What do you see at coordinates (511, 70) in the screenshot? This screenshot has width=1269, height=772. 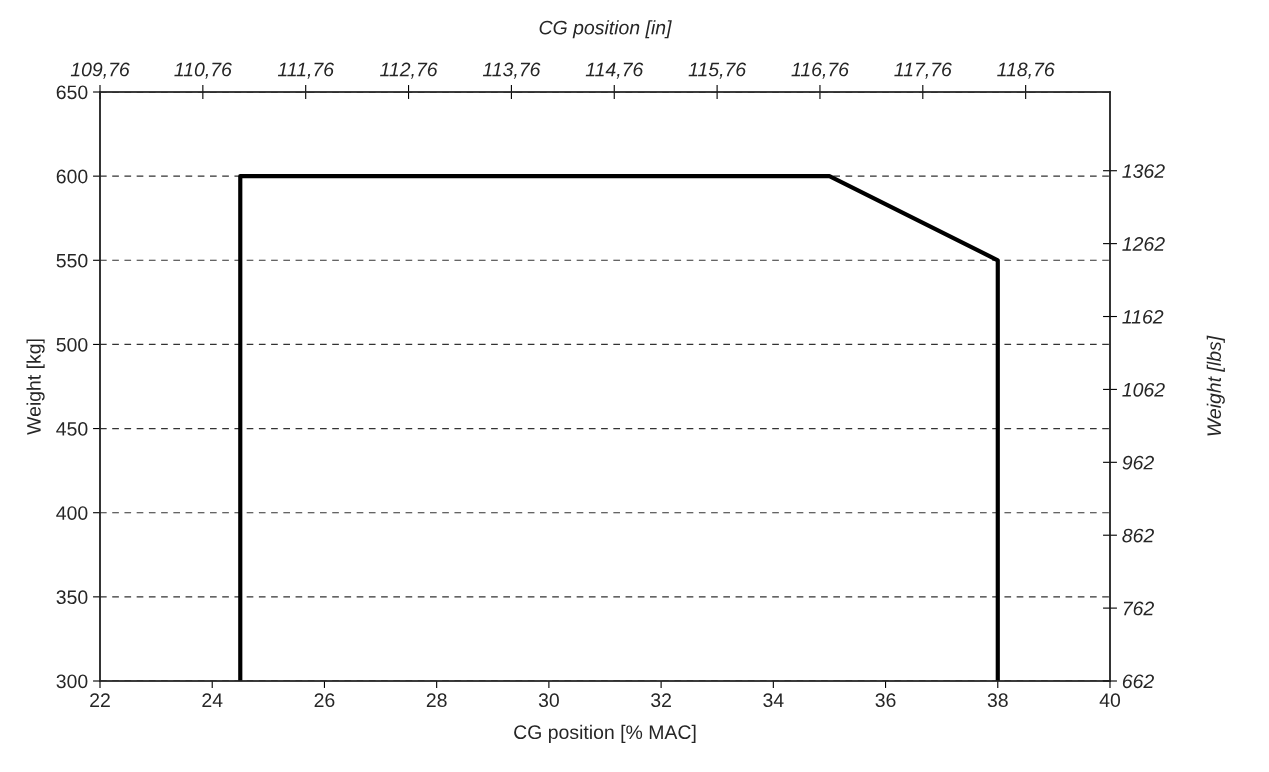 I see `x2-tick-label: 113,76` at bounding box center [511, 70].